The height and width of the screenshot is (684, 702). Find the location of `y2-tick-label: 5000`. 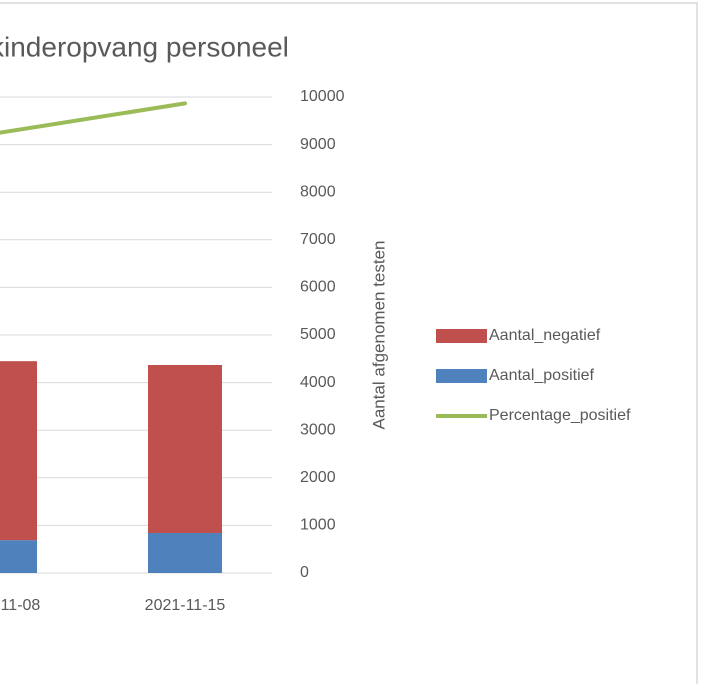

y2-tick-label: 5000 is located at coordinates (318, 334).